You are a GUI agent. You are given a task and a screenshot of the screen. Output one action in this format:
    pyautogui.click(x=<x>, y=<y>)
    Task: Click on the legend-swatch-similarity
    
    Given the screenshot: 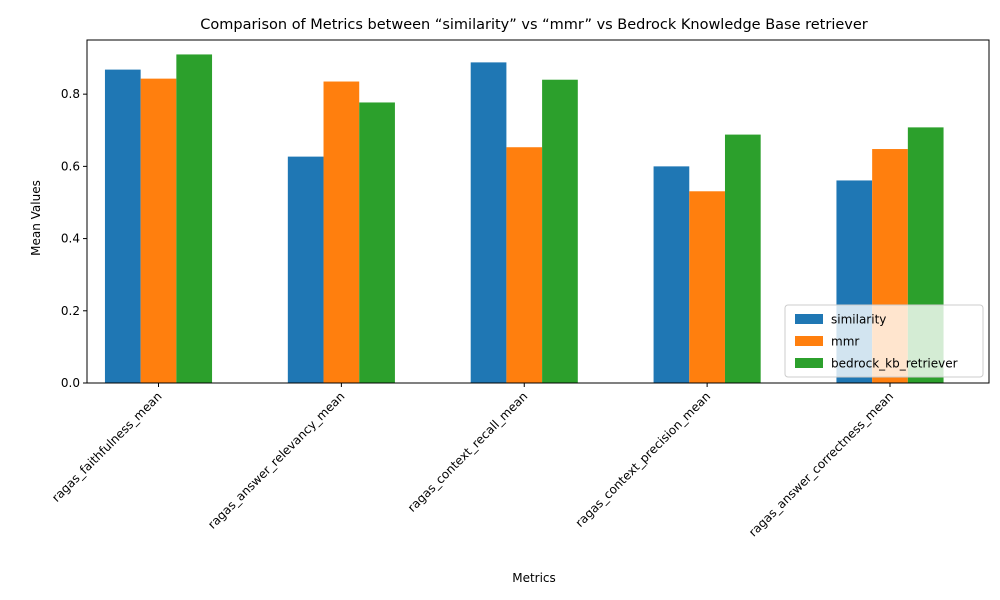 What is the action you would take?
    pyautogui.click(x=809, y=319)
    